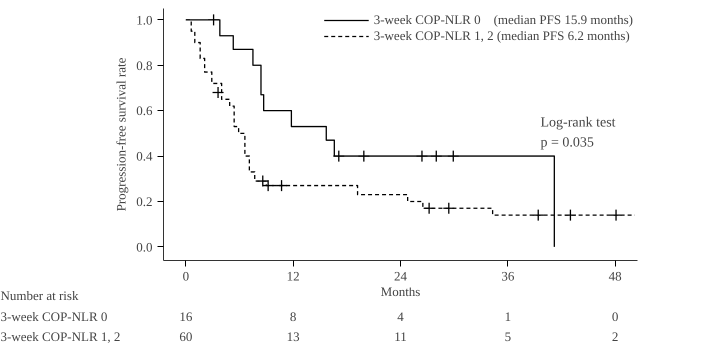 The width and height of the screenshot is (709, 343). Describe the element at coordinates (400, 316) in the screenshot. I see `text: 4` at that location.